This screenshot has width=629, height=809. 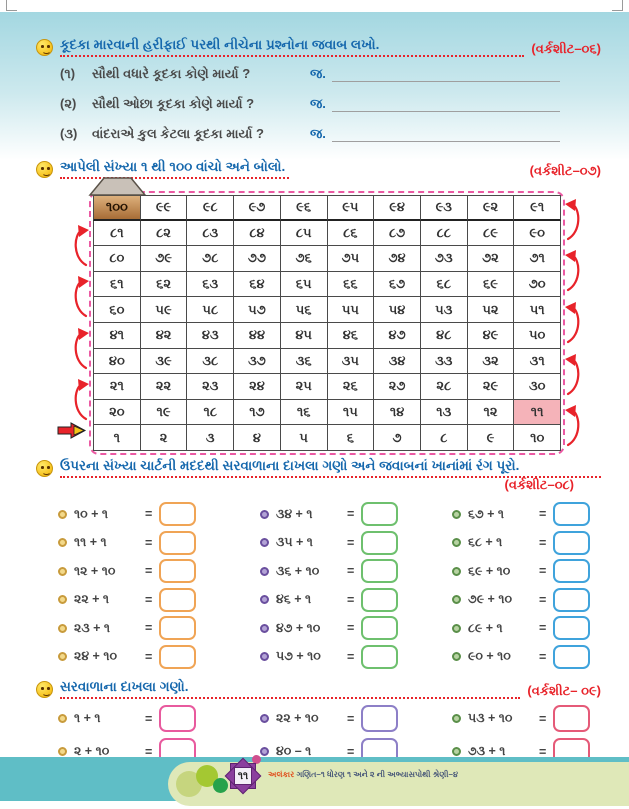 What do you see at coordinates (397, 233) in the screenshot?
I see `number-cell: ૮૭` at bounding box center [397, 233].